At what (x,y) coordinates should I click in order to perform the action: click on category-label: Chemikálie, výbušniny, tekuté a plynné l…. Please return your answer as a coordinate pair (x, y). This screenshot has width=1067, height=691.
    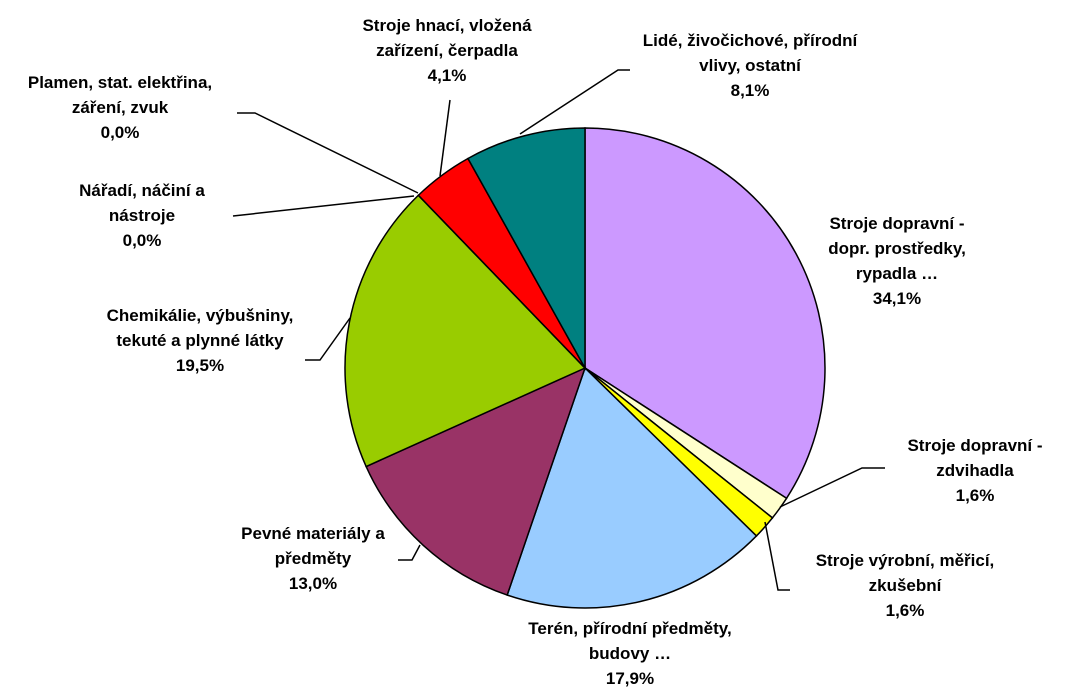
    Looking at the image, I should click on (200, 328).